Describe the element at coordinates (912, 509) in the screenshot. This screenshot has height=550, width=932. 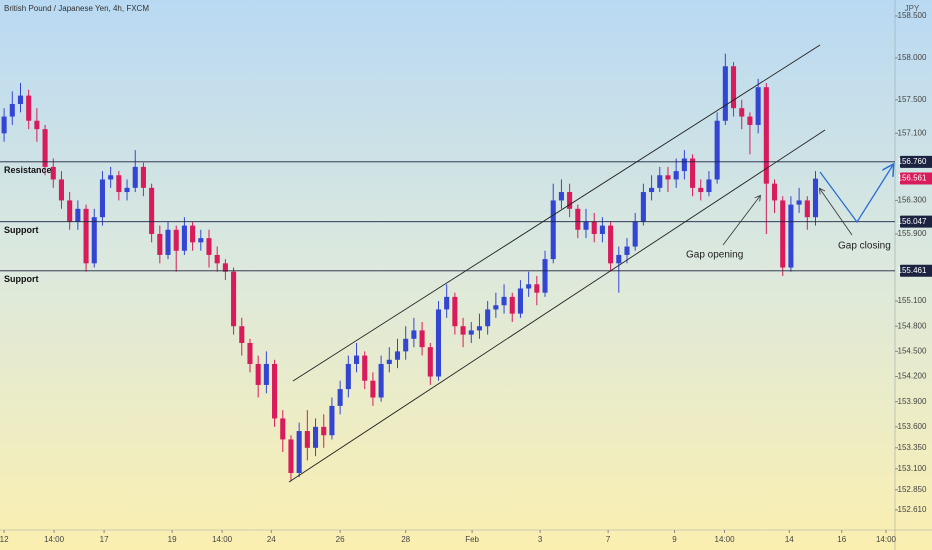
I see `y-tick-label: 152.610` at that location.